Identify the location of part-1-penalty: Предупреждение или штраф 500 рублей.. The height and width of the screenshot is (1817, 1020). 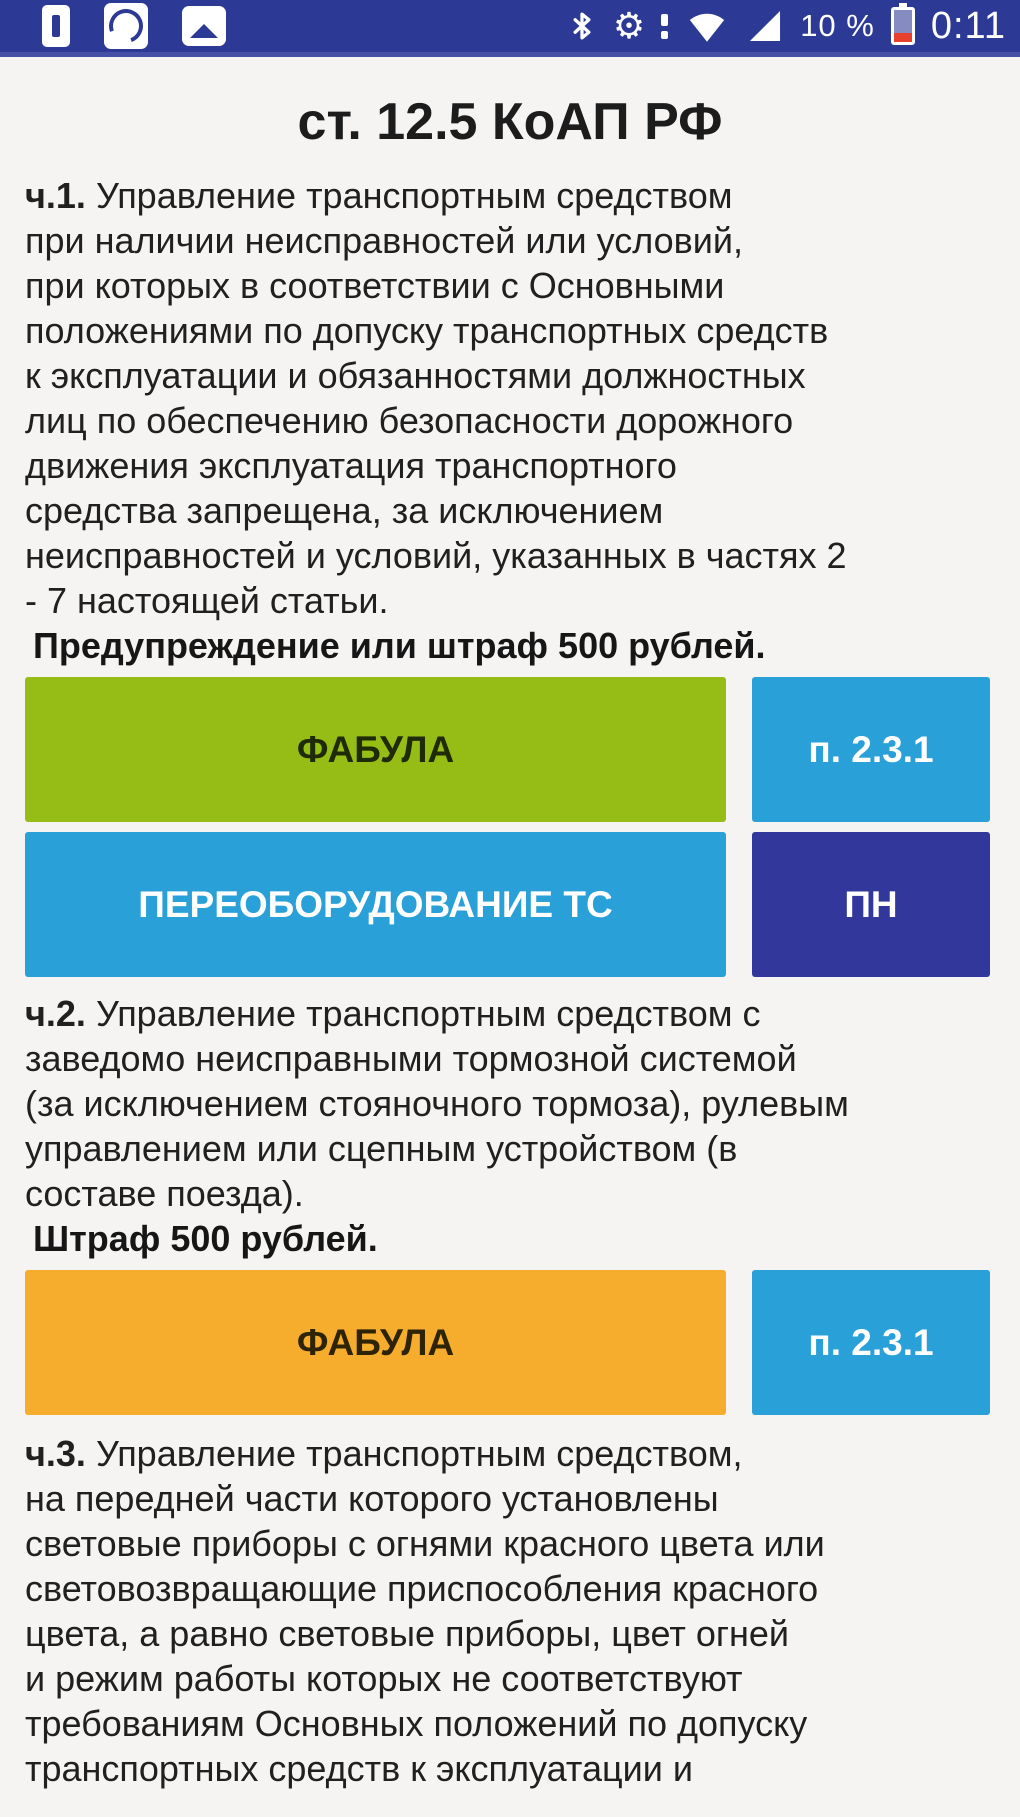
(399, 645).